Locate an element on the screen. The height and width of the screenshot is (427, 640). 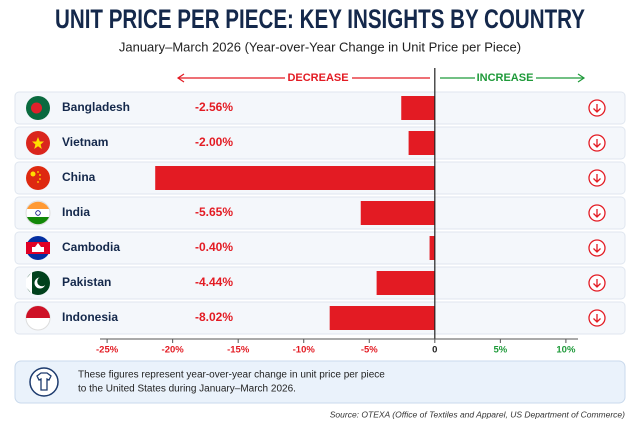
x-tick-label: -5% is located at coordinates (369, 350).